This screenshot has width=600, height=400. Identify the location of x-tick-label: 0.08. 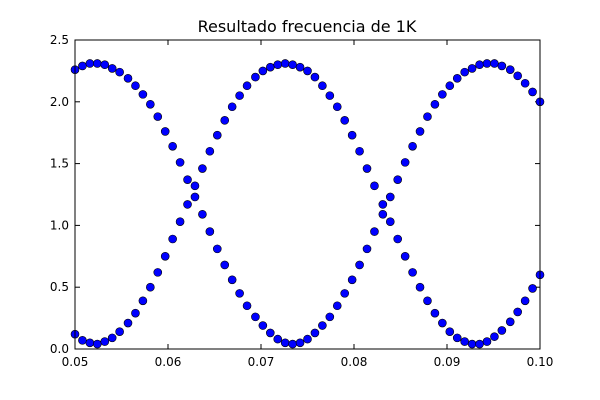
(354, 362).